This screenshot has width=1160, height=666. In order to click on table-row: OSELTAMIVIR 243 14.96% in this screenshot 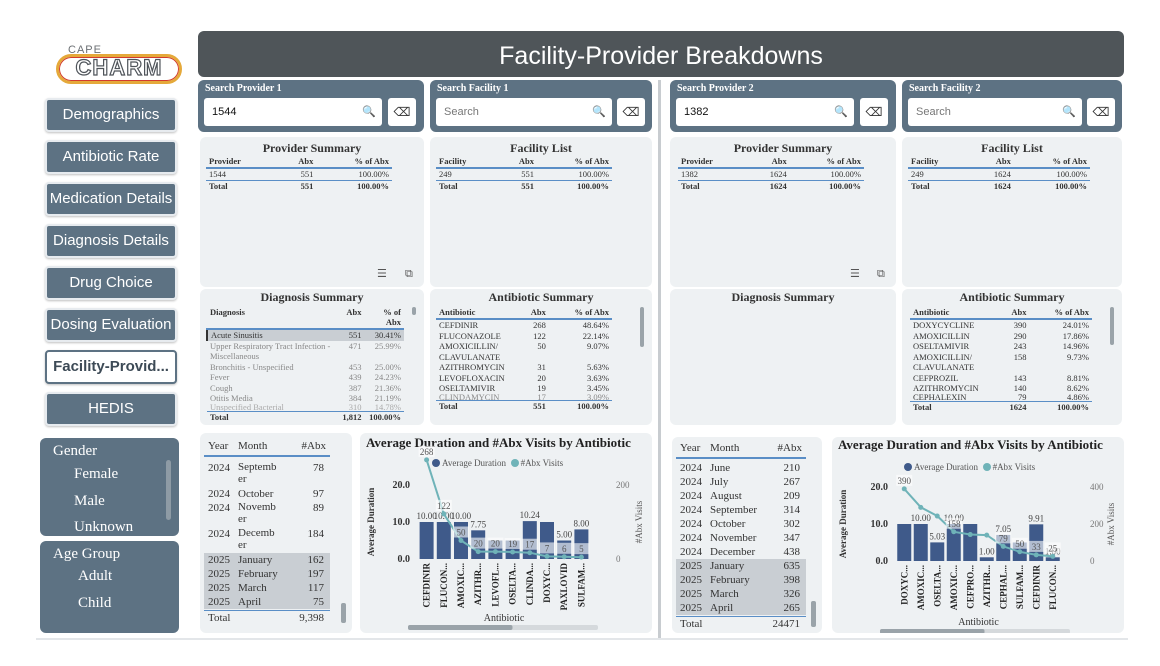, I will do `click(1001, 346)`.